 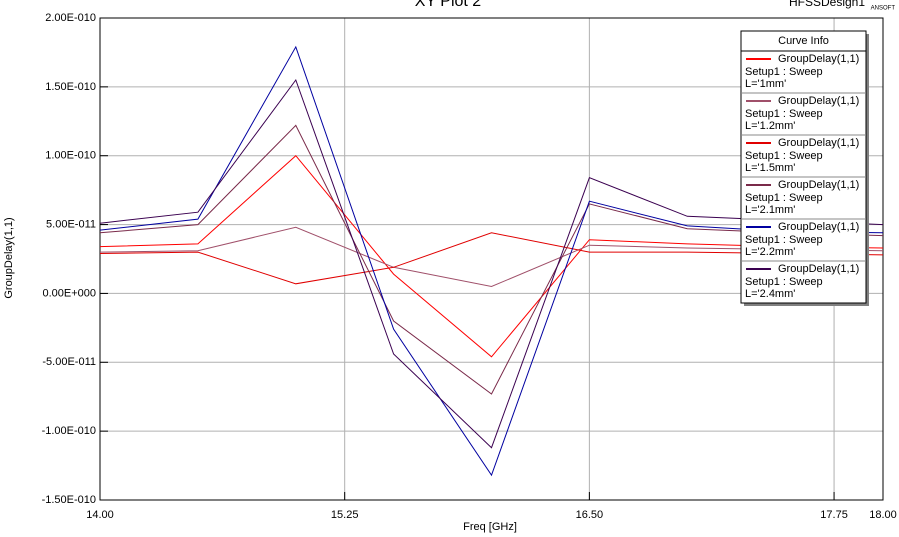 What do you see at coordinates (770, 126) in the screenshot?
I see `legend-variant: L='1.2mm'` at bounding box center [770, 126].